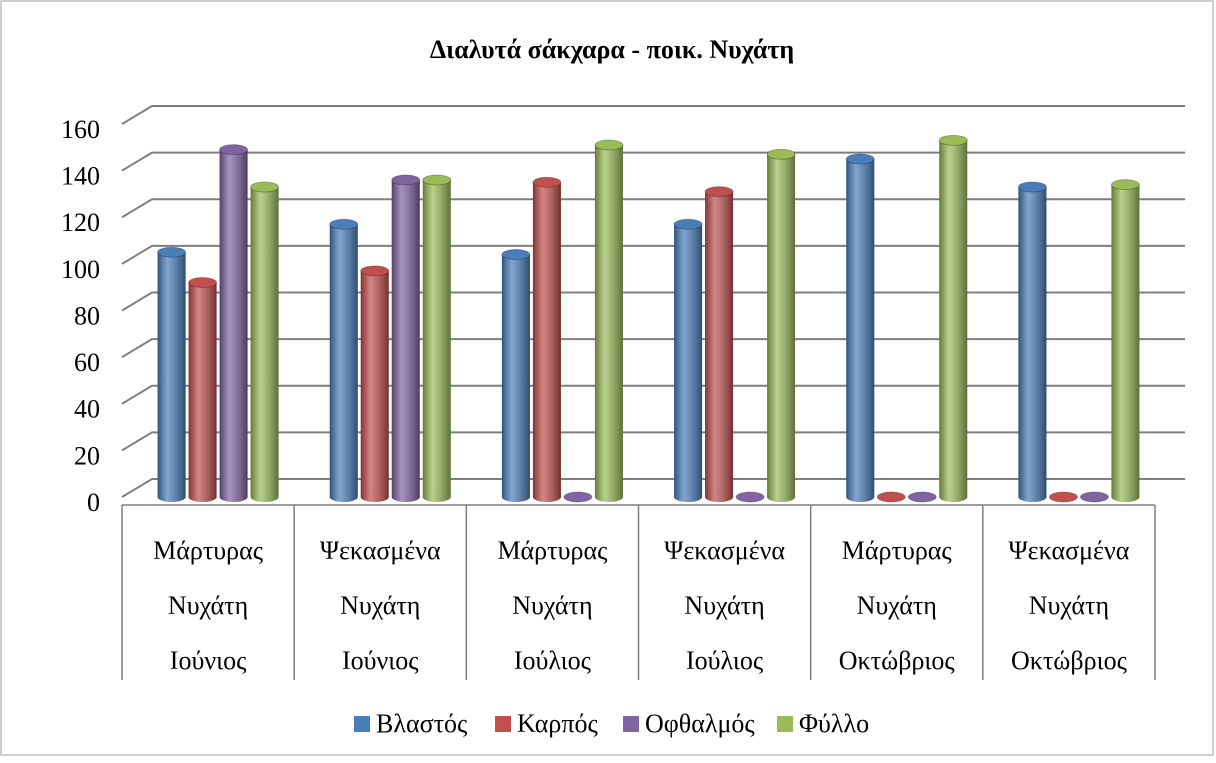 Image resolution: width=1216 pixels, height=763 pixels. Describe the element at coordinates (87, 409) in the screenshot. I see `y-tick-label: 40` at that location.